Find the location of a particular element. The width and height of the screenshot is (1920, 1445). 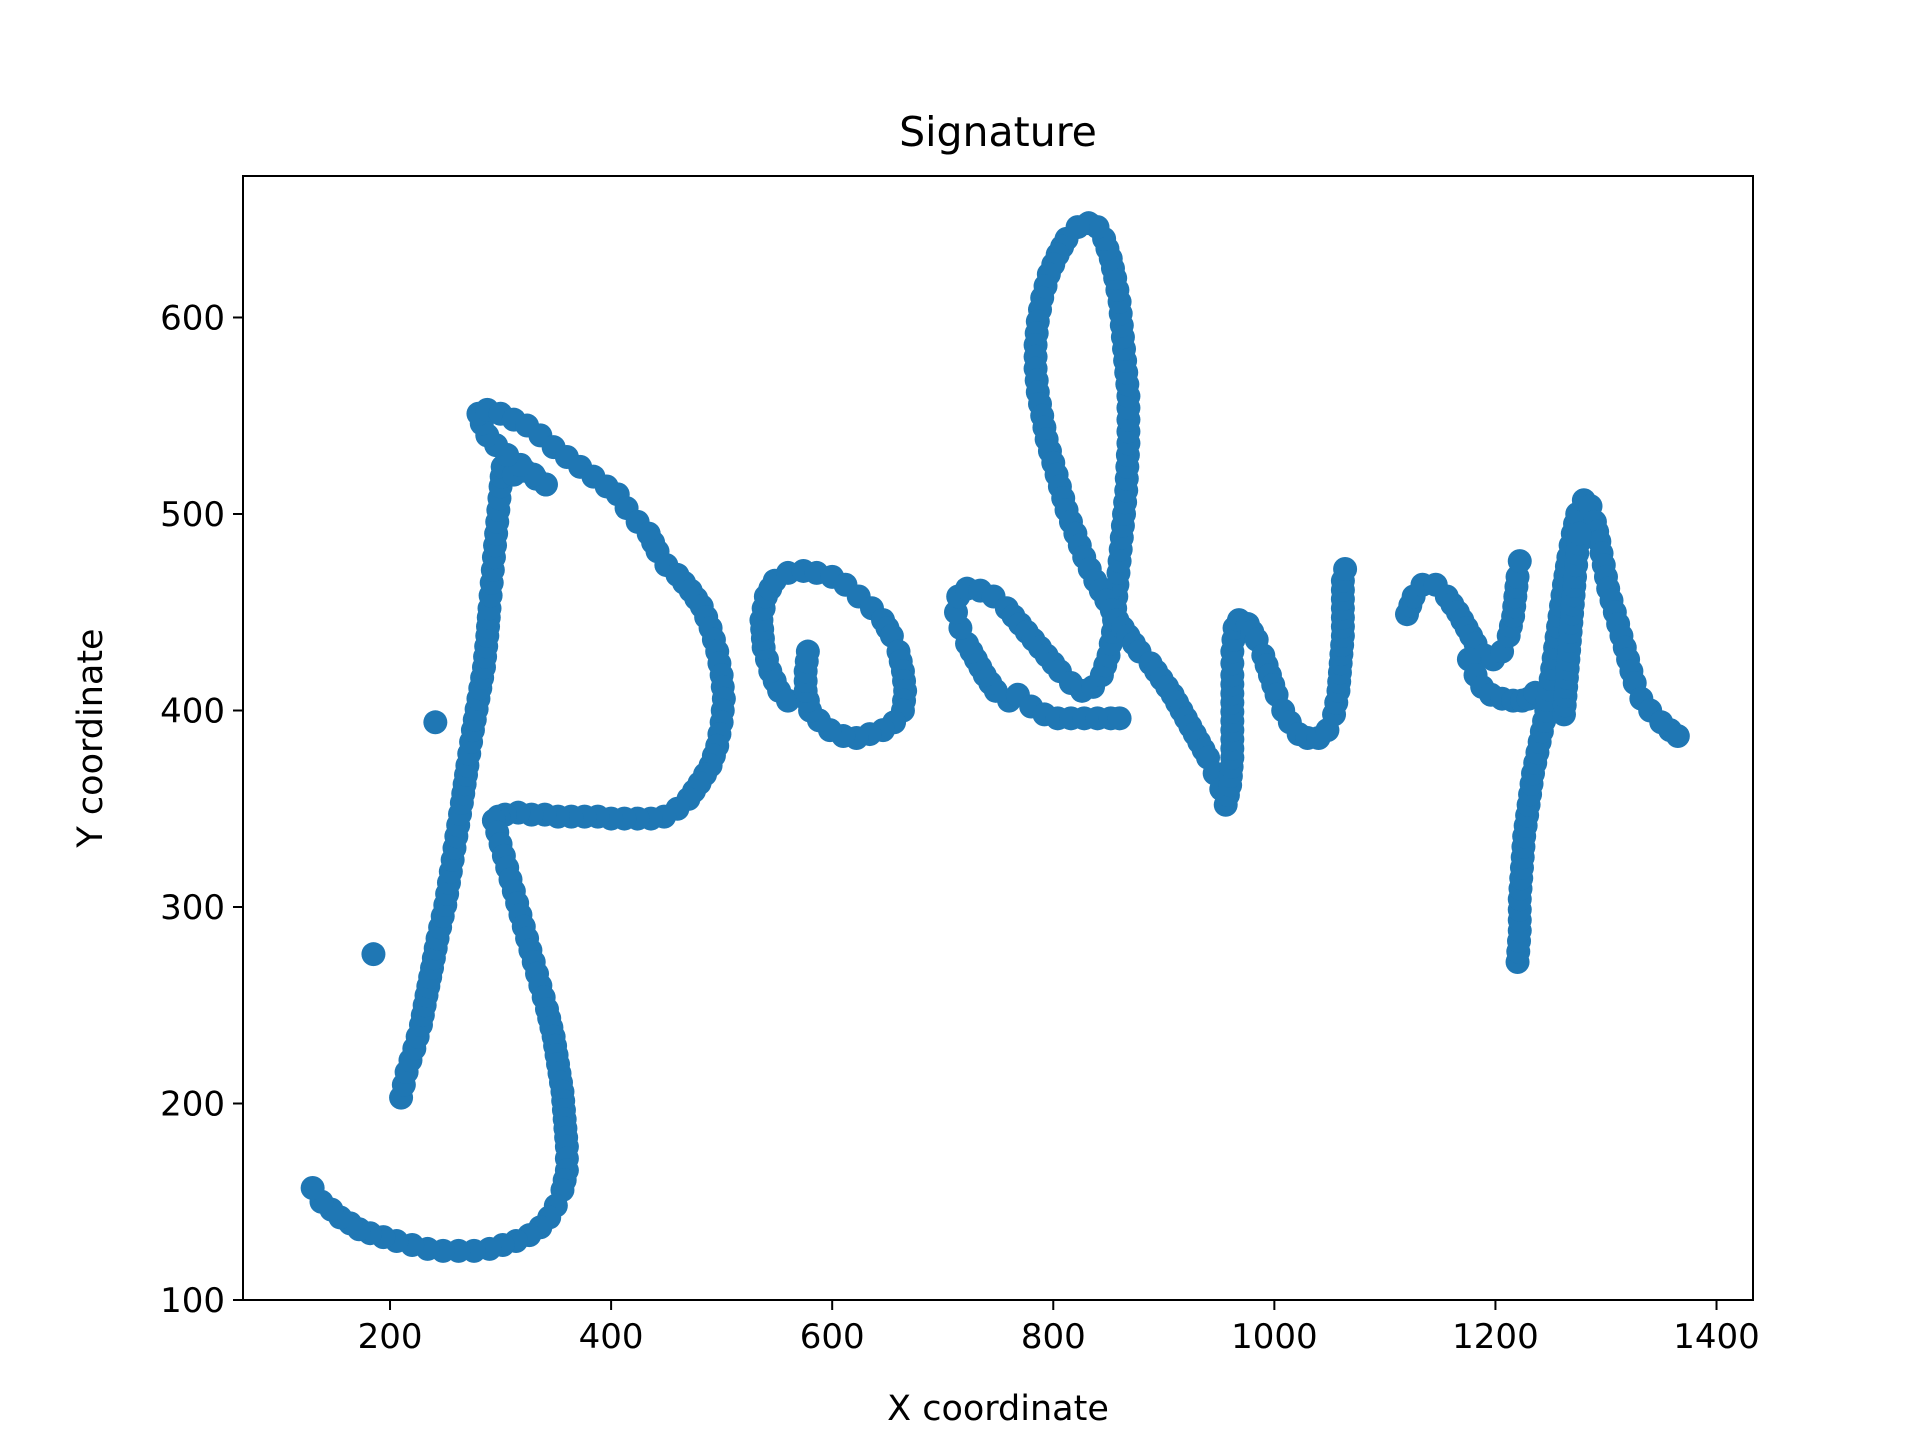

chart-title: Signature is located at coordinates (998, 132).